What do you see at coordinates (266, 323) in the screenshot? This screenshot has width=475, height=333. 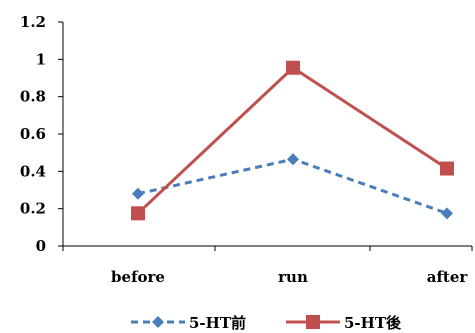 I see `legend: 5-HT前 5-HT後` at bounding box center [266, 323].